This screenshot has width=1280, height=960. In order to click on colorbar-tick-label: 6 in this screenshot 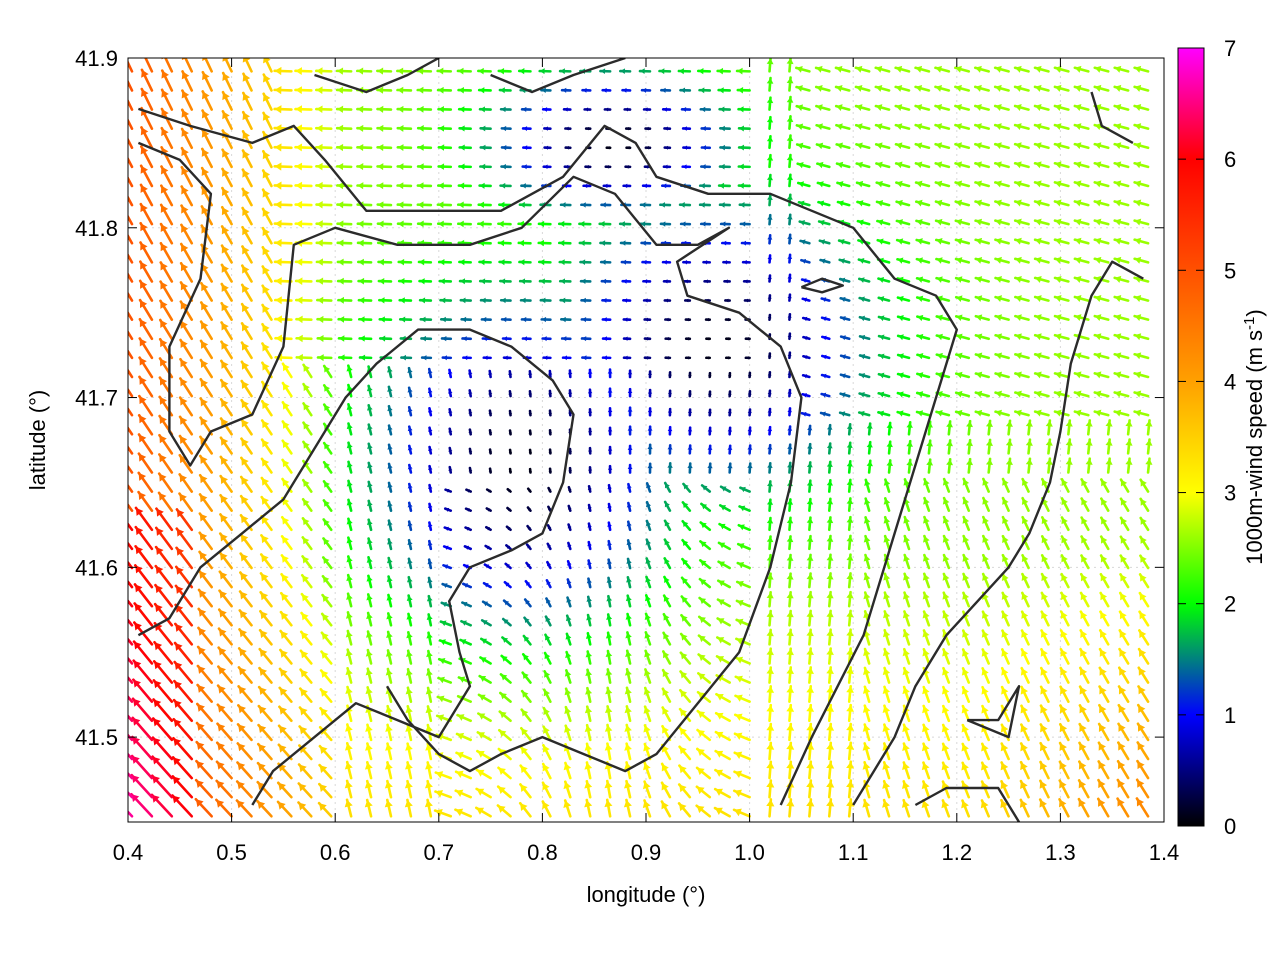, I will do `click(1230, 159)`.